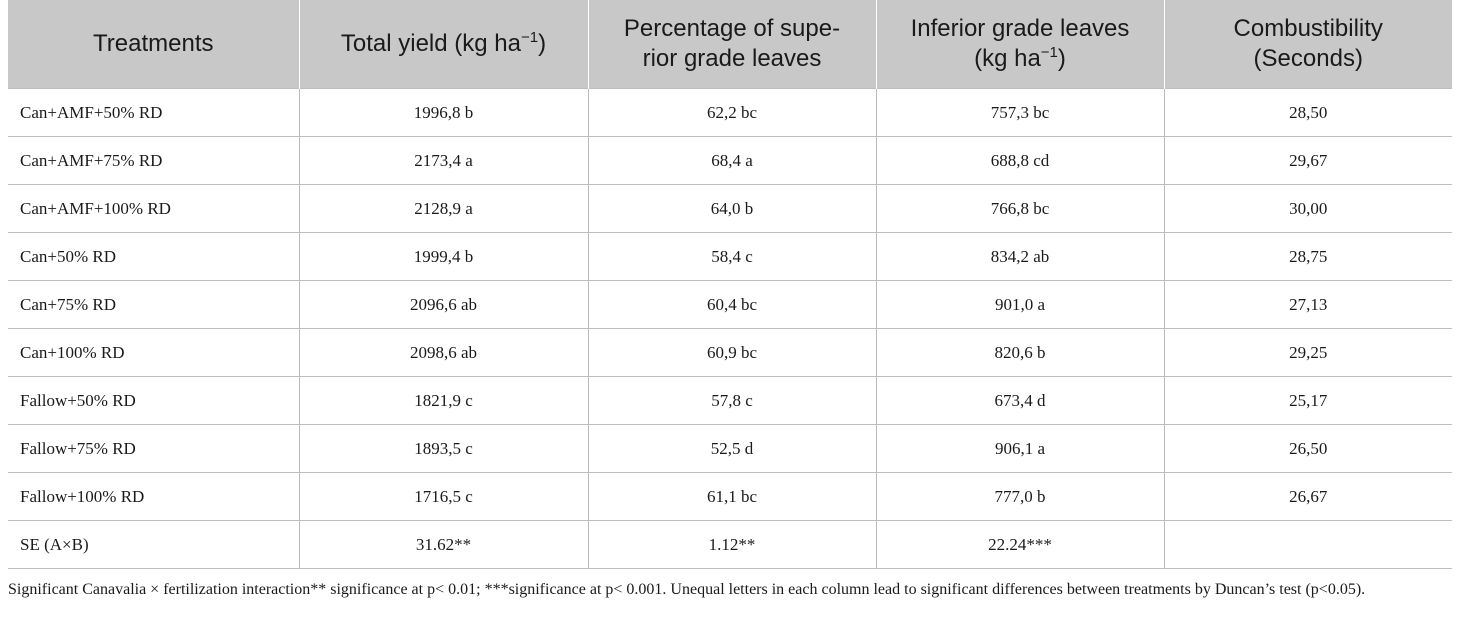  I want to click on cell-superior-grade: 1.12**, so click(731, 544).